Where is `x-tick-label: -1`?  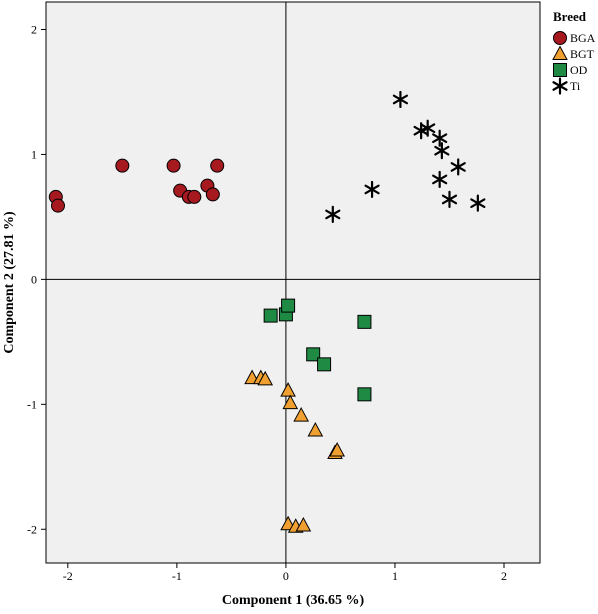
x-tick-label: -1 is located at coordinates (177, 576).